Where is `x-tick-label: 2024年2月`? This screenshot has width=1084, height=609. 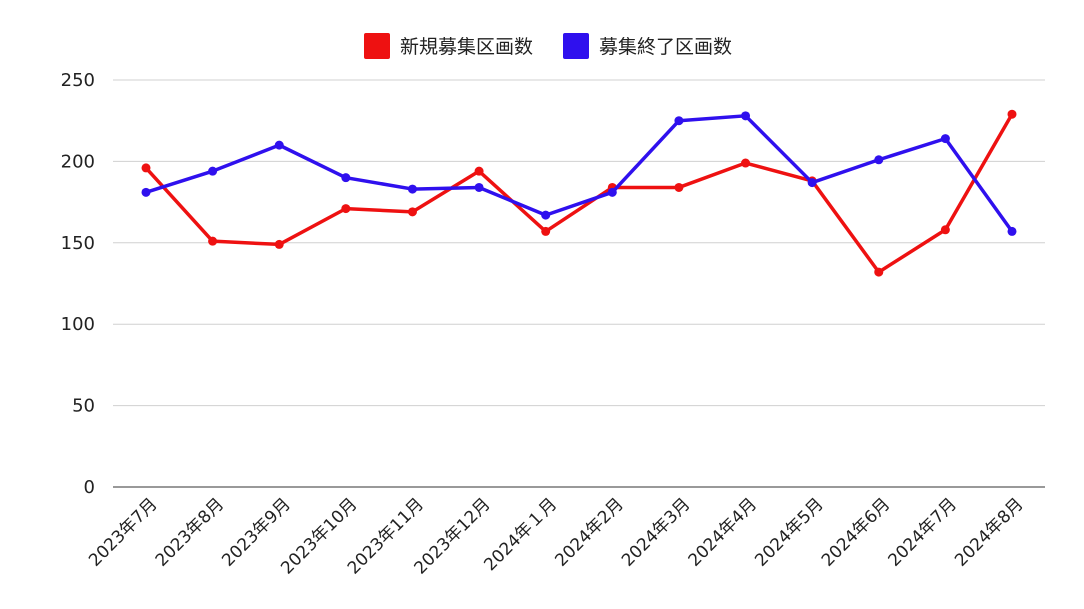
x-tick-label: 2024年2月 is located at coordinates (589, 532).